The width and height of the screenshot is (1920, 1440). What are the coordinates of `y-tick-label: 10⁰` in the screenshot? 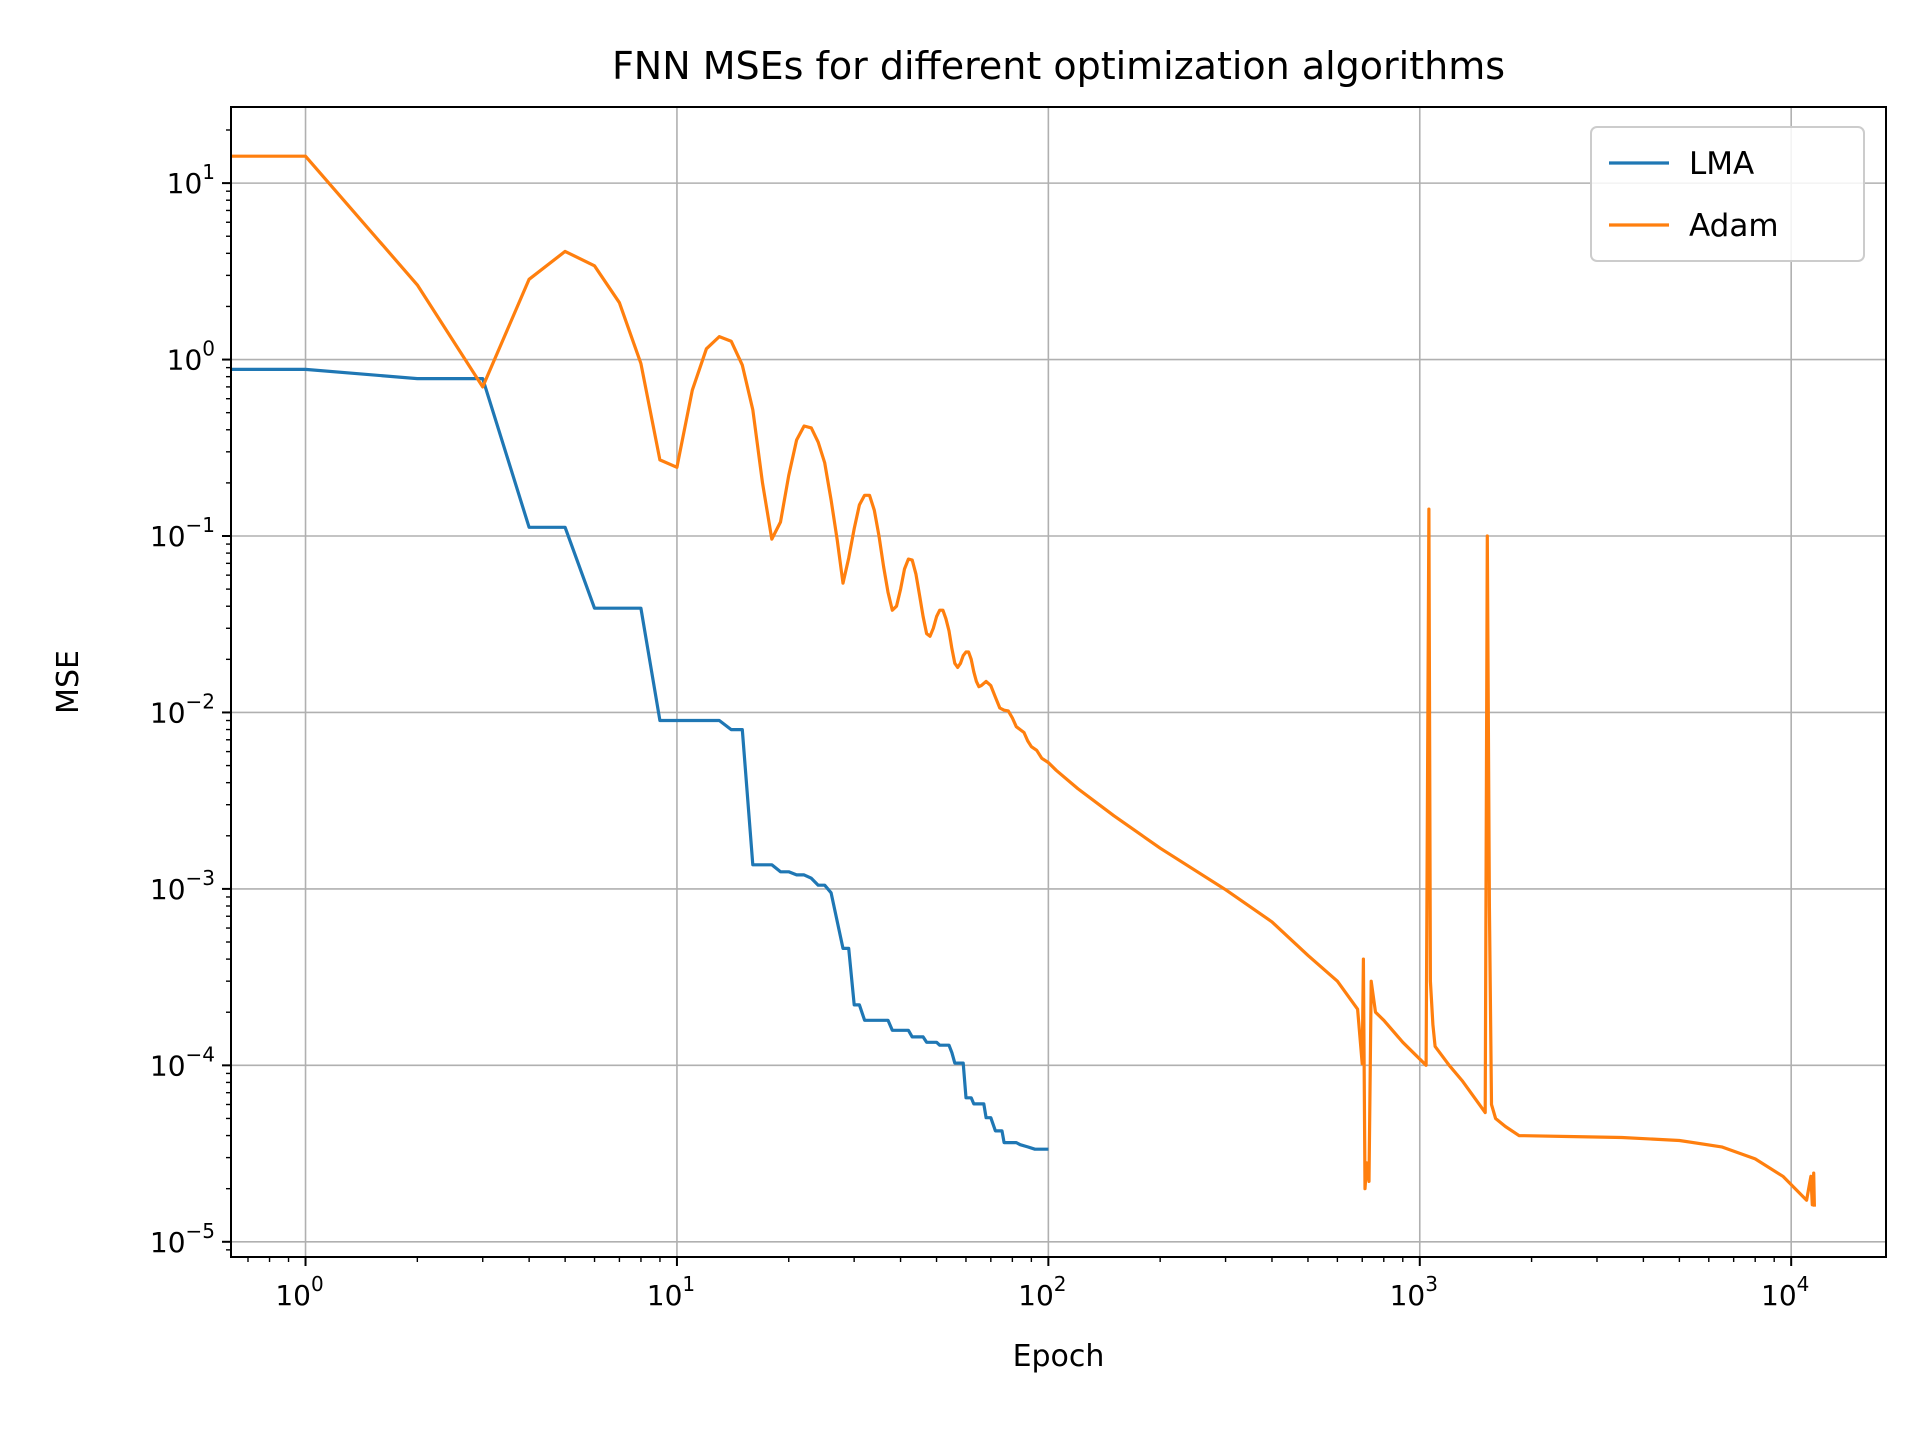 It's located at (191, 357).